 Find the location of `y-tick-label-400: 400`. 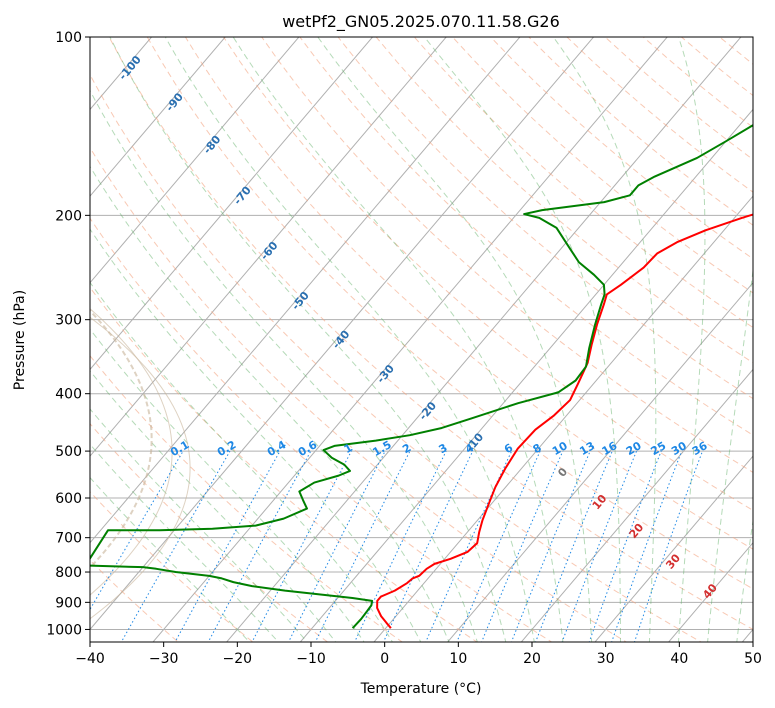

y-tick-label-400: 400 is located at coordinates (68, 395).